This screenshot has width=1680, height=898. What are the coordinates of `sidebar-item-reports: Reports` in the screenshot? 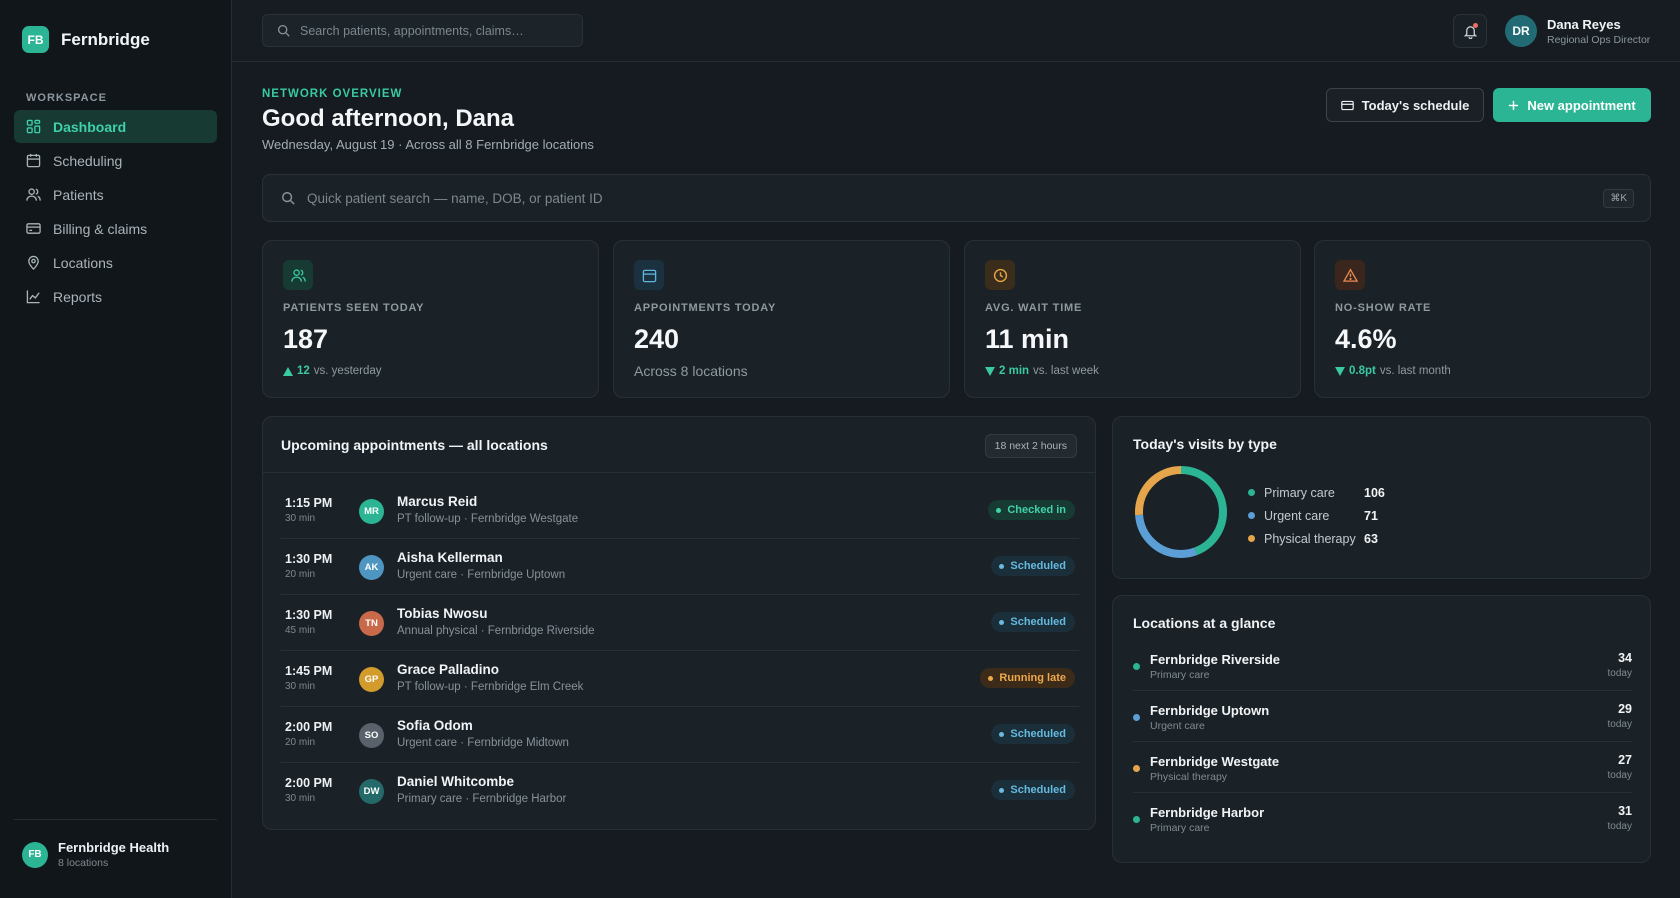 It's located at (115, 296).